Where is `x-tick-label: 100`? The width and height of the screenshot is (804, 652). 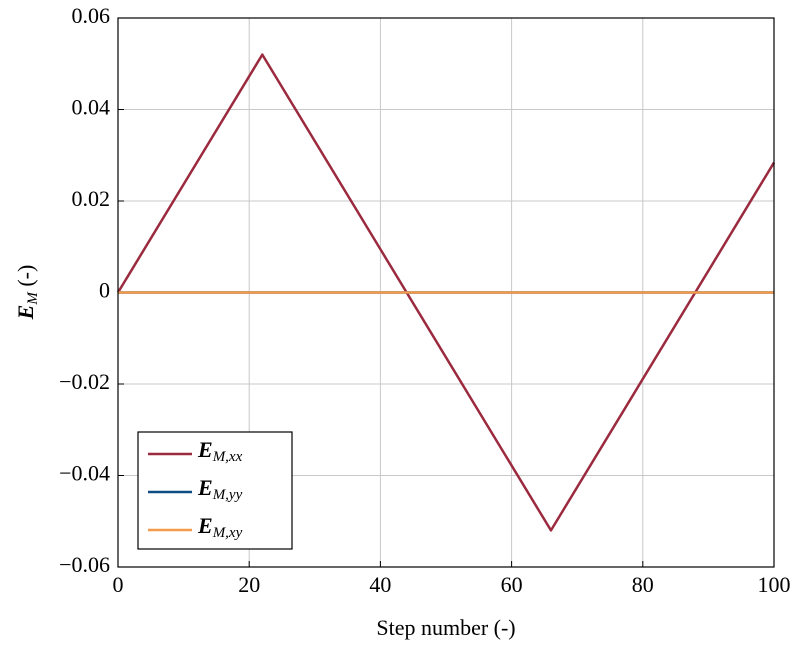 x-tick-label: 100 is located at coordinates (774, 584).